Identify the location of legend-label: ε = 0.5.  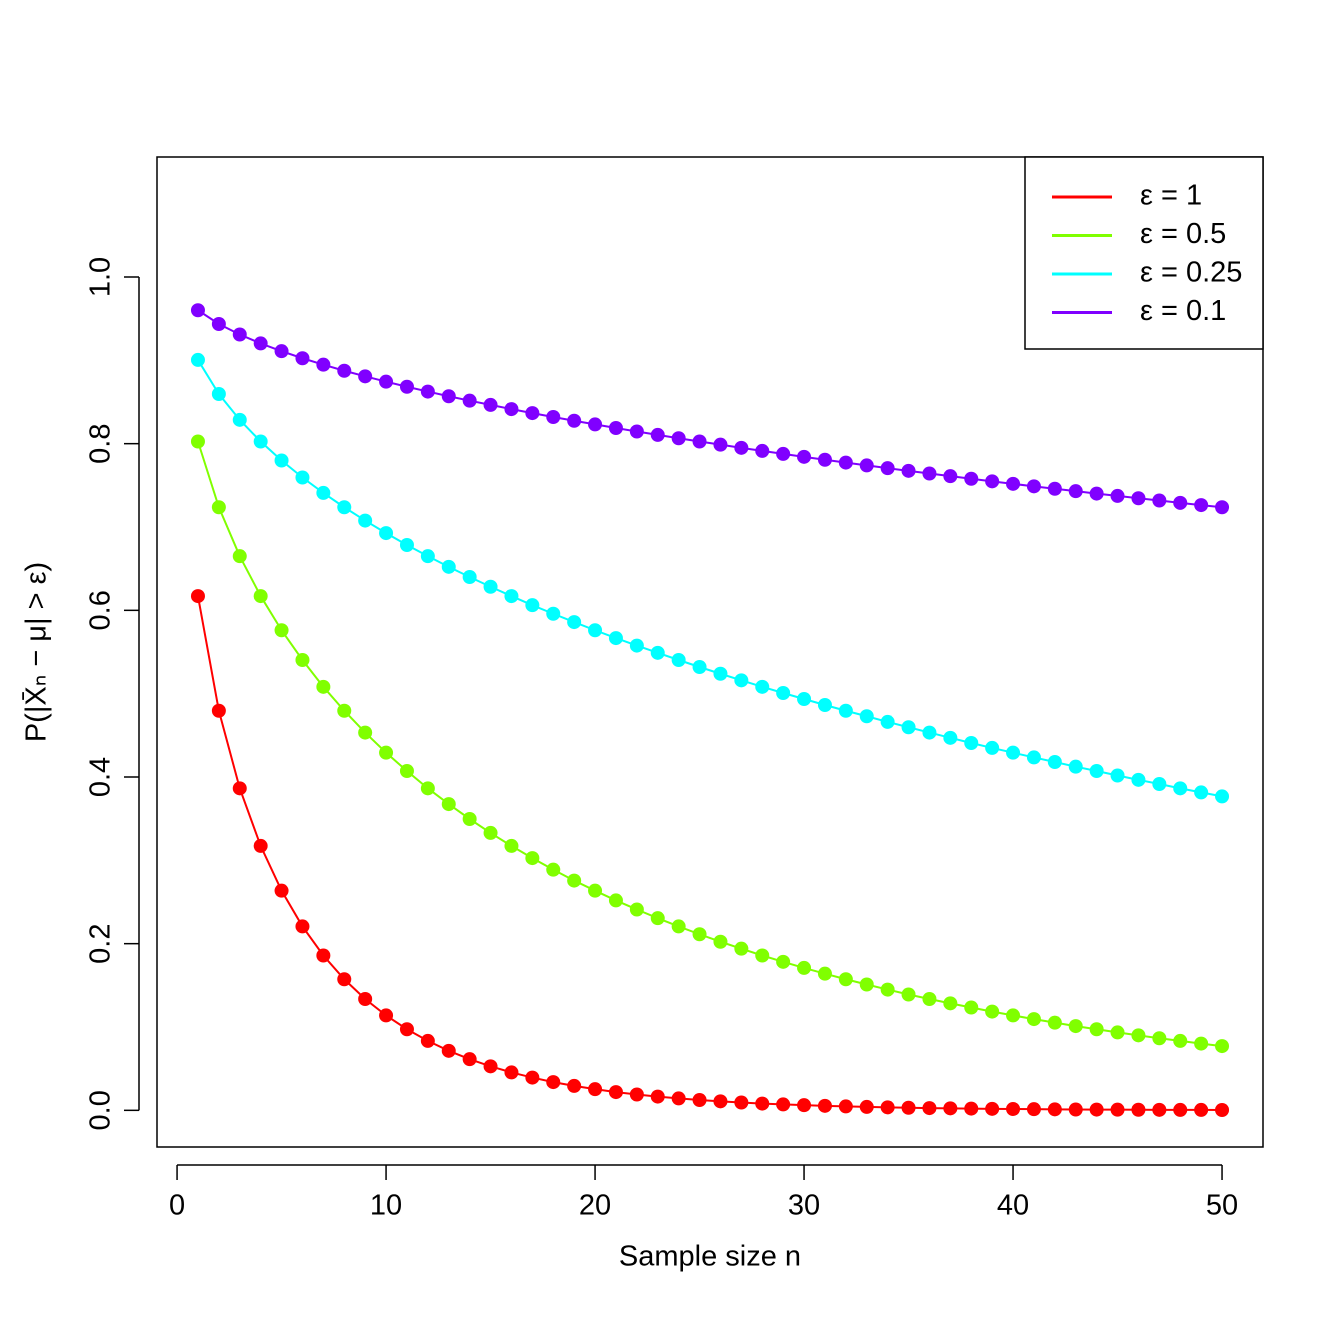
(1183, 234).